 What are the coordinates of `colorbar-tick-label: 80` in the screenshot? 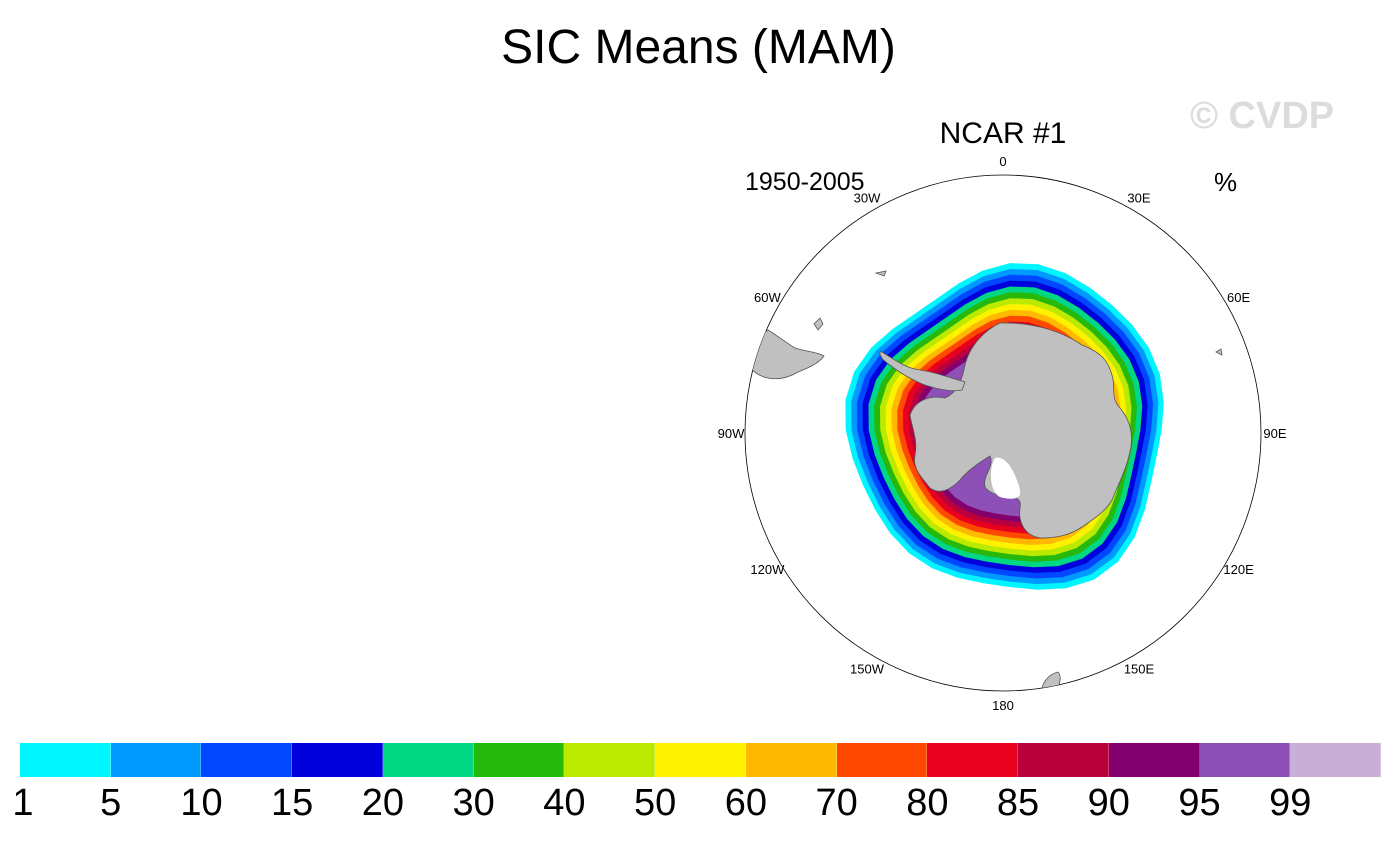 It's located at (927, 803).